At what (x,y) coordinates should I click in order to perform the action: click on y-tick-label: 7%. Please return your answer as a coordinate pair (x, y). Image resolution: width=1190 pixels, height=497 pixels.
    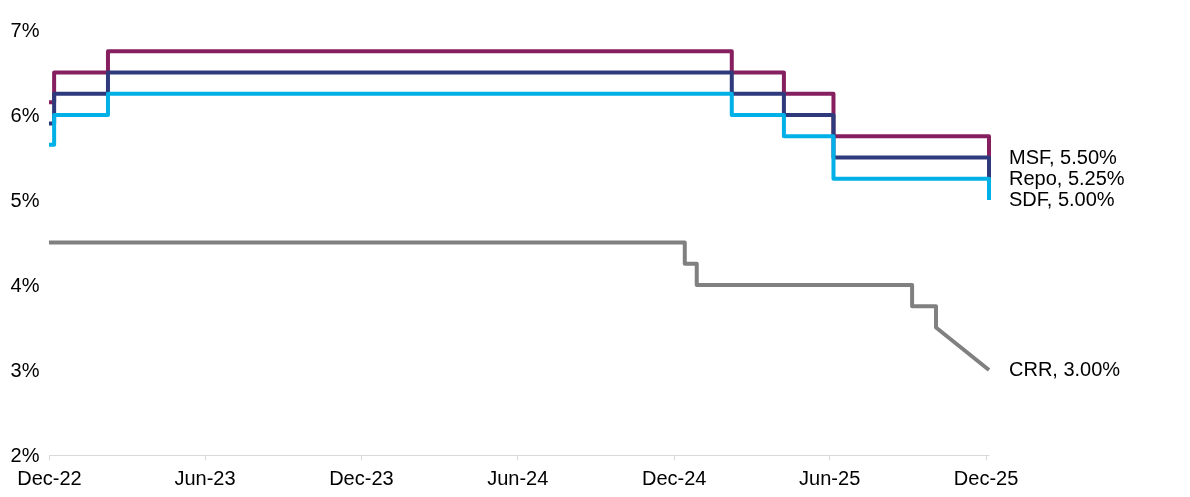
    Looking at the image, I should click on (25, 29).